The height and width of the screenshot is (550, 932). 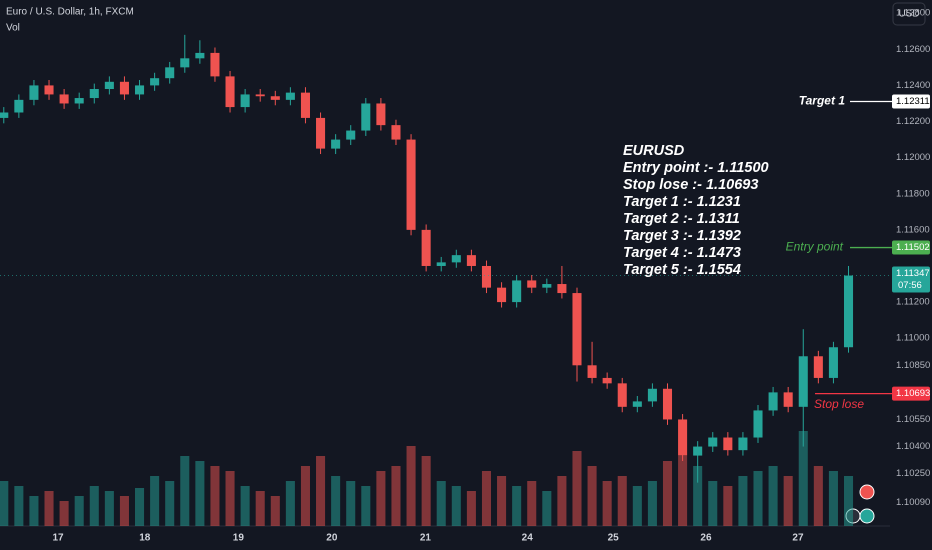 I want to click on level-price: 1.10693, so click(x=913, y=393).